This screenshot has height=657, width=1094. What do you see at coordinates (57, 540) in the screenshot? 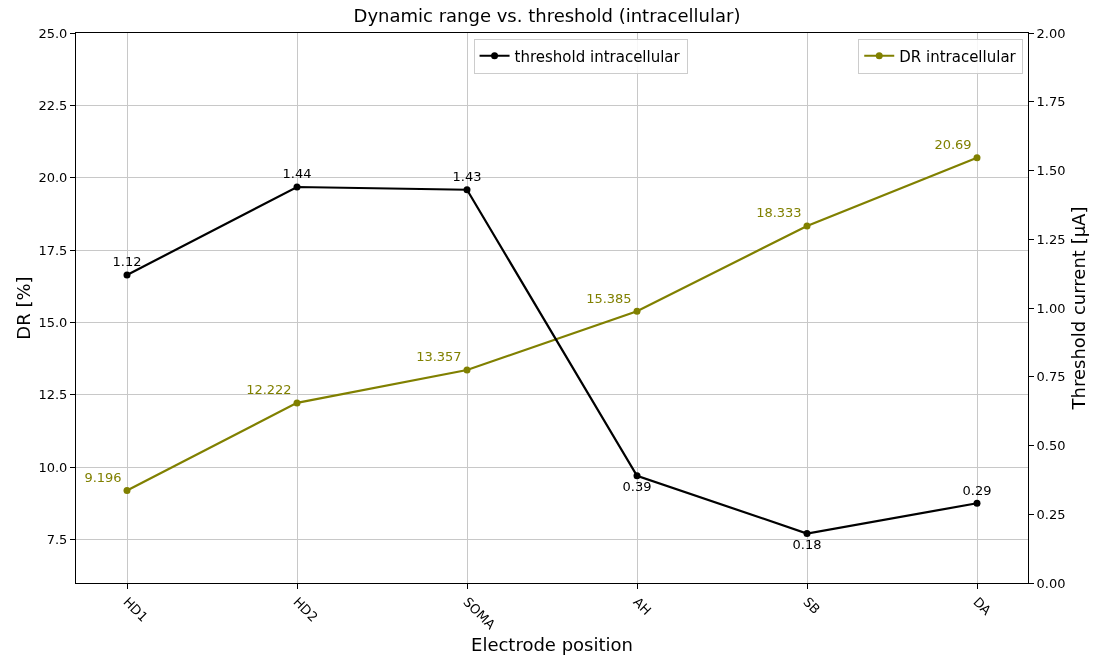
I see `y-tick-label: 7.5` at bounding box center [57, 540].